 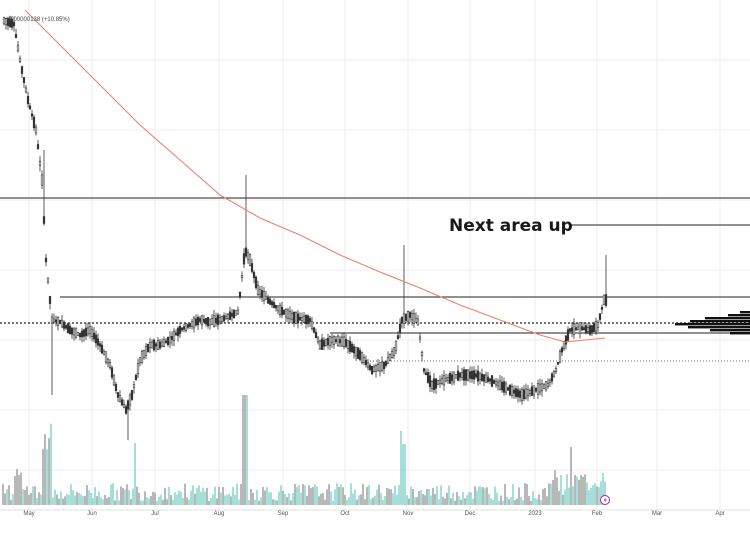 I want to click on x-tick-label: Aug, so click(x=219, y=514).